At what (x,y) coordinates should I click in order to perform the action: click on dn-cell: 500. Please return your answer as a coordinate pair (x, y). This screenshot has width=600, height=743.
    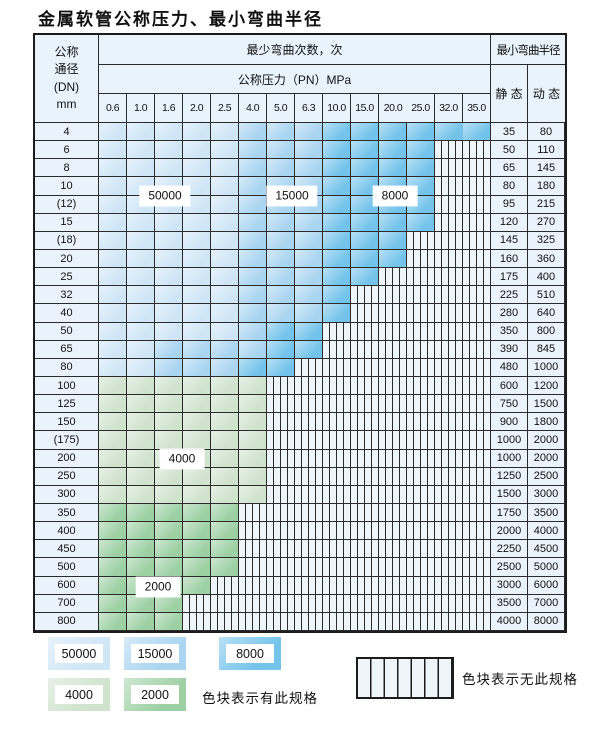
    Looking at the image, I should click on (67, 567).